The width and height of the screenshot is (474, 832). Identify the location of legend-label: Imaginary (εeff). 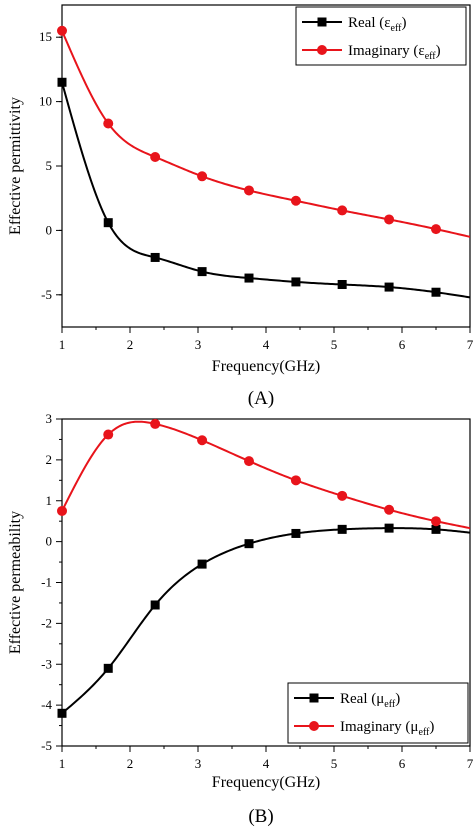
(394, 52).